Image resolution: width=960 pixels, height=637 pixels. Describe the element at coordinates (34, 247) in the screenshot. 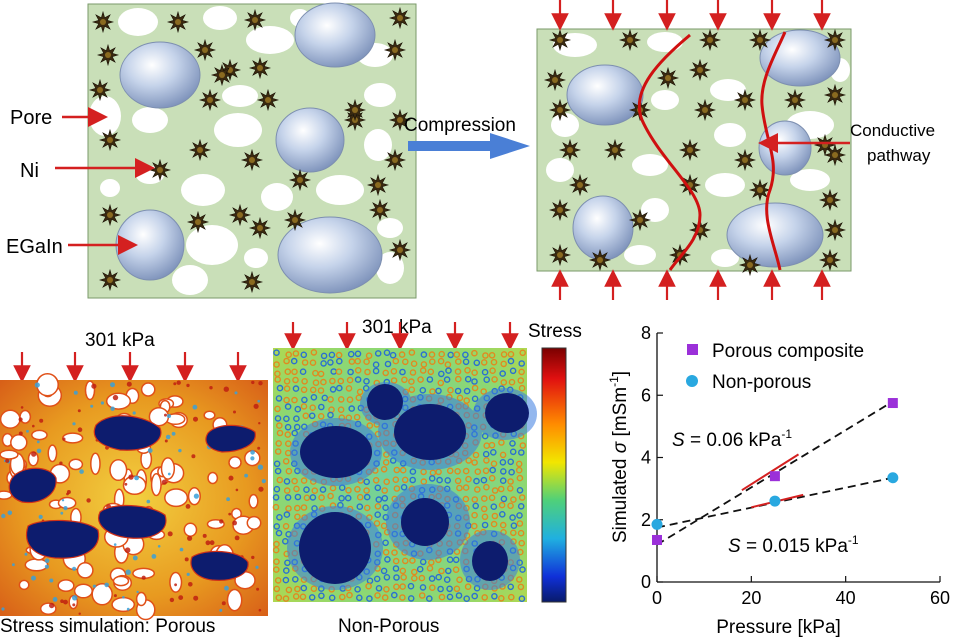

I see `egain-label: EGaIn` at that location.